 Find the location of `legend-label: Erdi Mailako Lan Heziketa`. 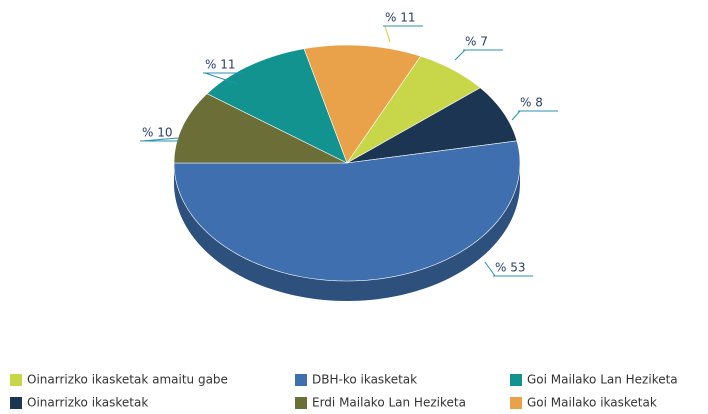

legend-label: Erdi Mailako Lan Heziketa is located at coordinates (389, 403).